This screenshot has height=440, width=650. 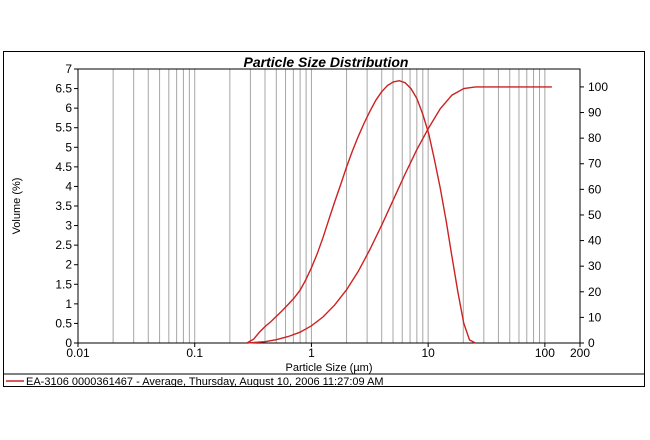 I want to click on x-tick-label: 10, so click(x=428, y=353).